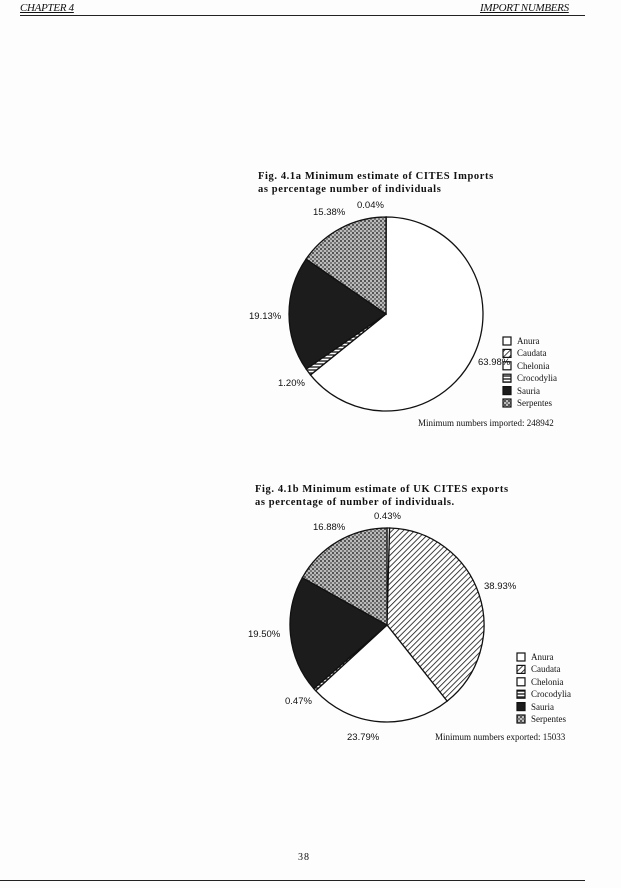  I want to click on chart-b-label-anura: 0.43%, so click(387, 516).